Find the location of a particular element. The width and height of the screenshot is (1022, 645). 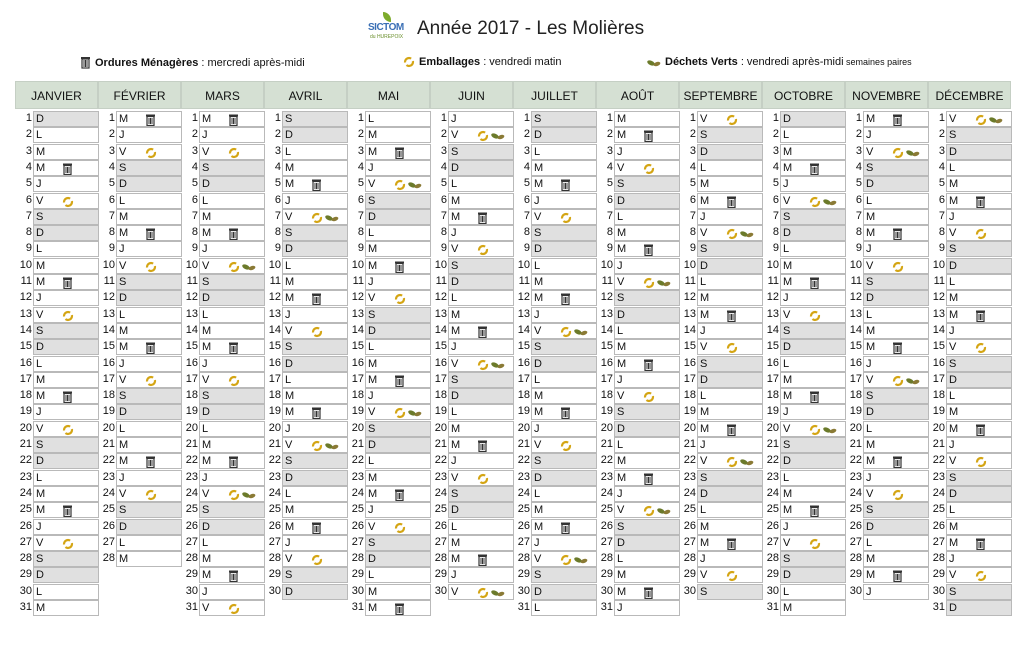

day-cell: 17 L is located at coordinates (306, 379).